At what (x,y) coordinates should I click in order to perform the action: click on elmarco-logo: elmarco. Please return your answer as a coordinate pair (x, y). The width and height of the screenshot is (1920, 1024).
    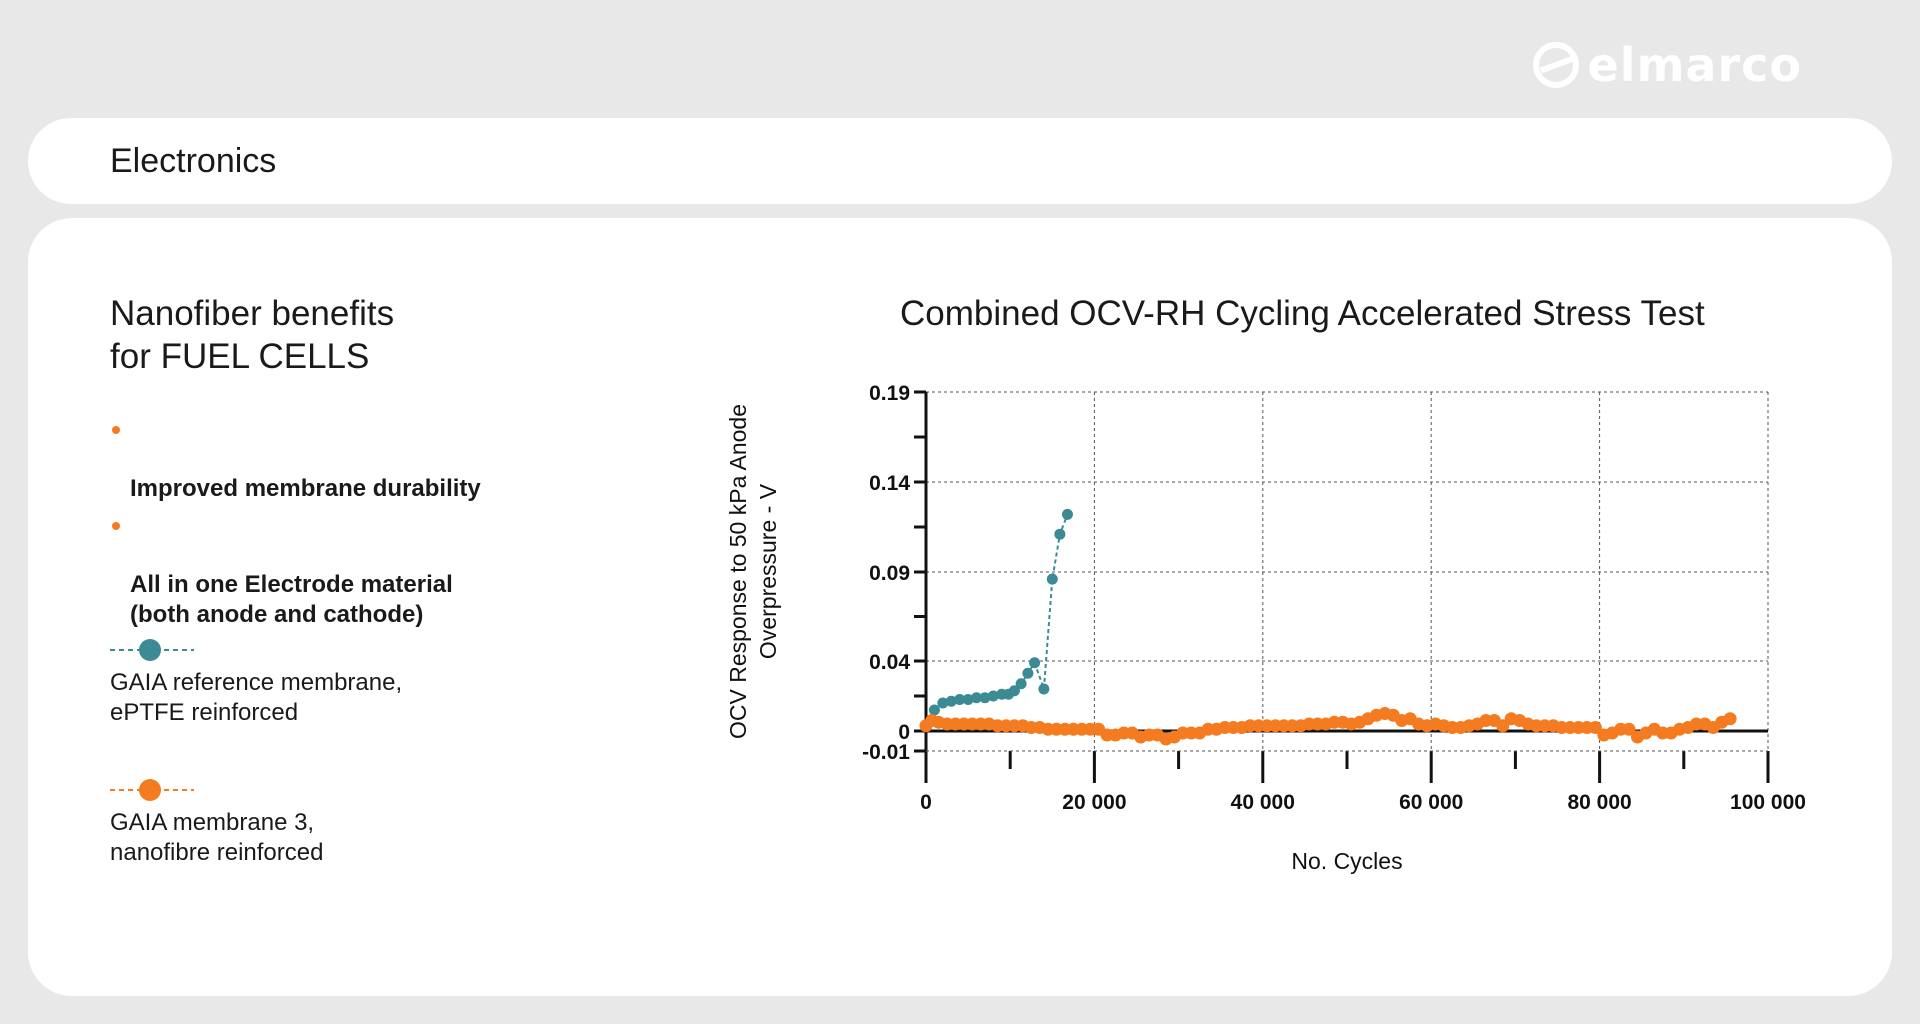
    Looking at the image, I should click on (1667, 65).